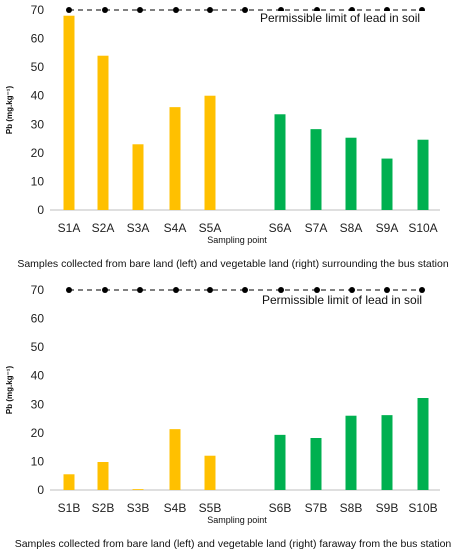 The width and height of the screenshot is (467, 550). Describe the element at coordinates (175, 508) in the screenshot. I see `x-tick-label: S4B` at that location.